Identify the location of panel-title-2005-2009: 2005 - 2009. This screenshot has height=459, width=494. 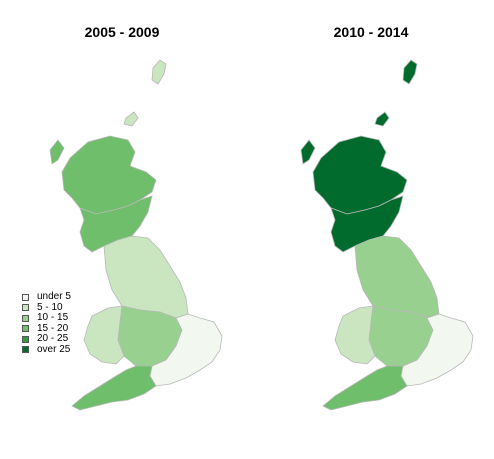
(122, 32).